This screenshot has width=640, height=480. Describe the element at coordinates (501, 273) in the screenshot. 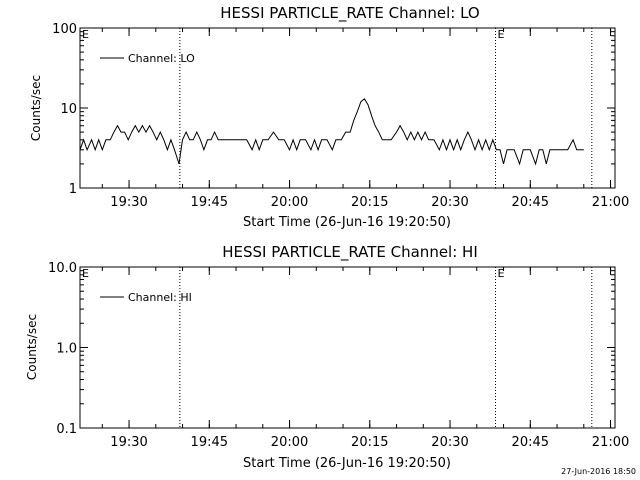

I see `hi-event-marker-label: E` at that location.